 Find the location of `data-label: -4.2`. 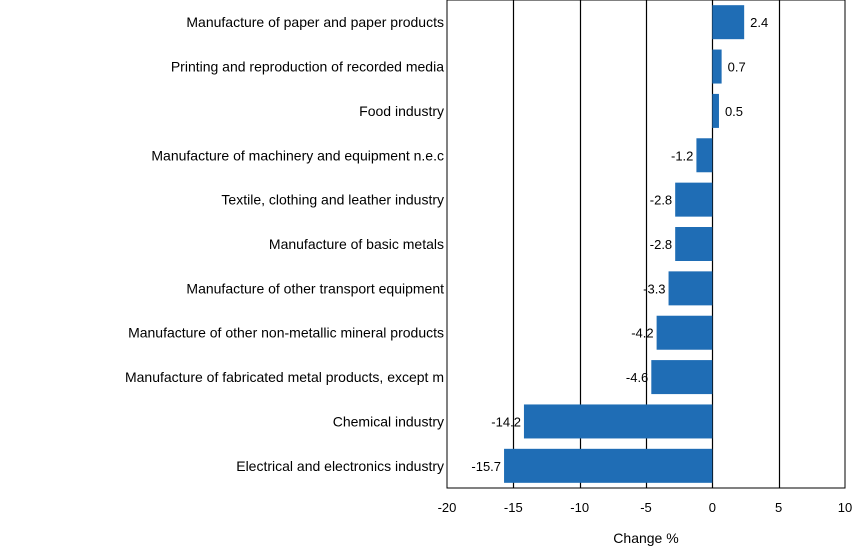

data-label: -4.2 is located at coordinates (642, 333).